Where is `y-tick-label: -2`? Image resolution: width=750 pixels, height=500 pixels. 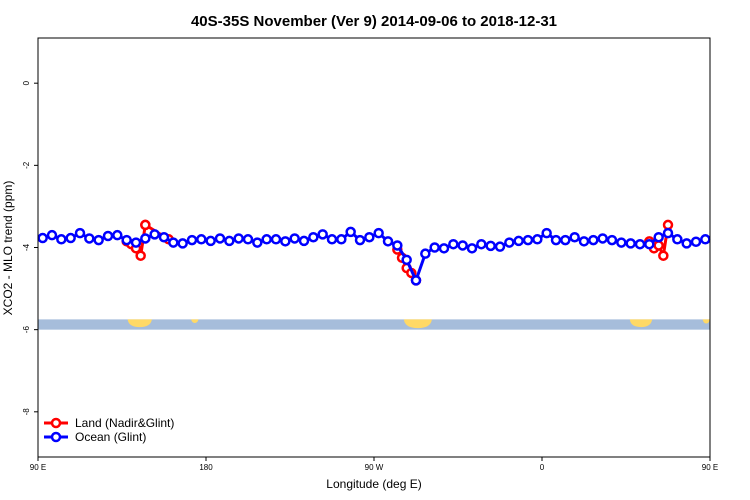 y-tick-label: -2 is located at coordinates (26, 165).